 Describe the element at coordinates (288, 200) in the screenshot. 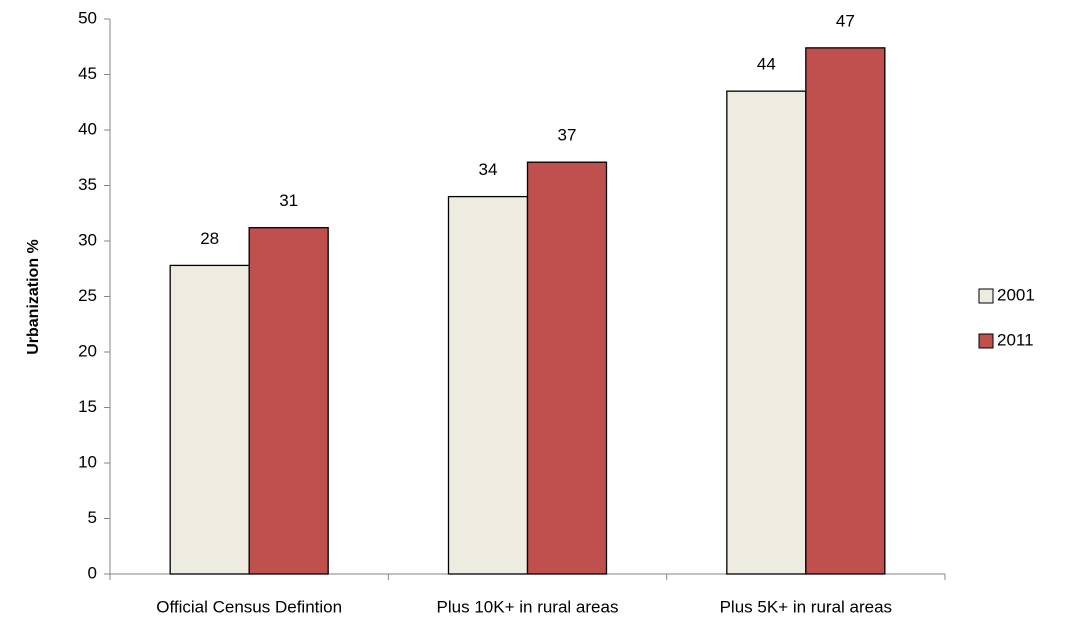

I see `value-label: 31` at that location.